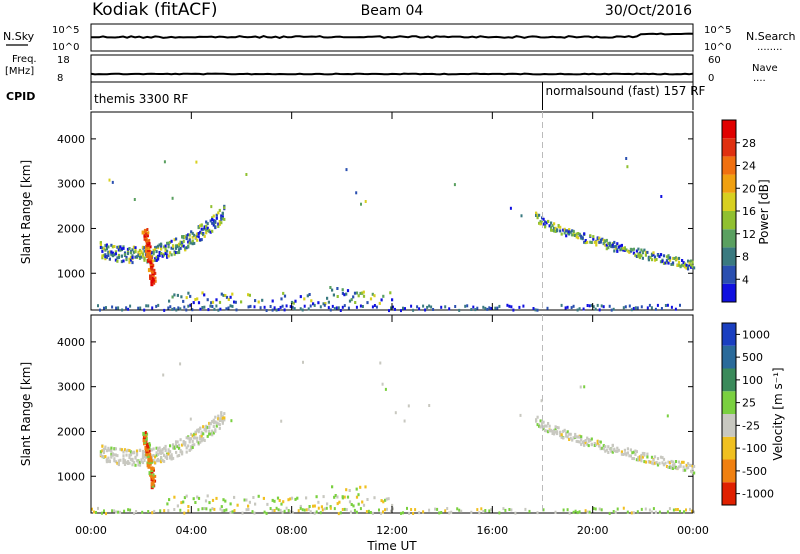 Image resolution: width=800 pixels, height=554 pixels. What do you see at coordinates (752, 357) in the screenshot?
I see `colorbar-tick-label: 500` at bounding box center [752, 357].